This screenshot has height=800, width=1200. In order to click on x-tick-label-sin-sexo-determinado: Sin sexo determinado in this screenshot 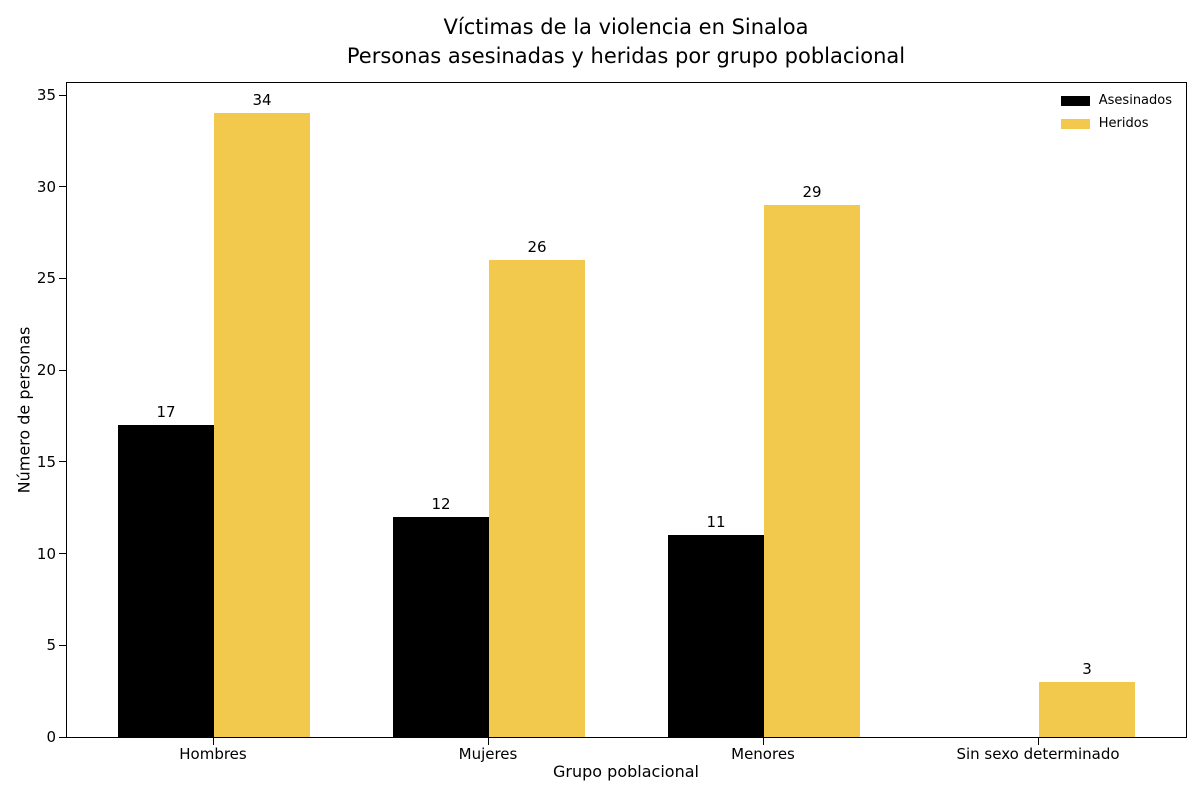, I will do `click(1038, 754)`.